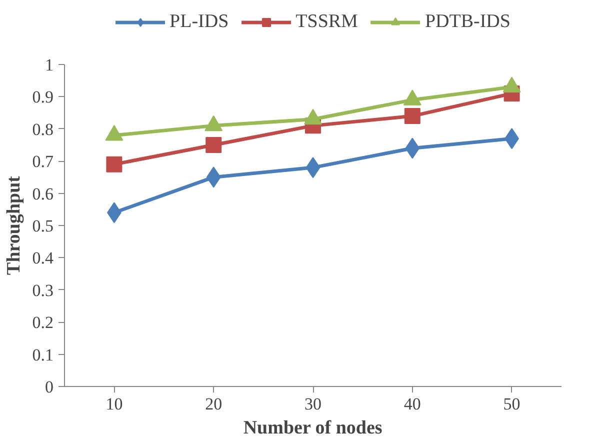 The image size is (589, 441). I want to click on y-tick-label: 0.4, so click(43, 258).